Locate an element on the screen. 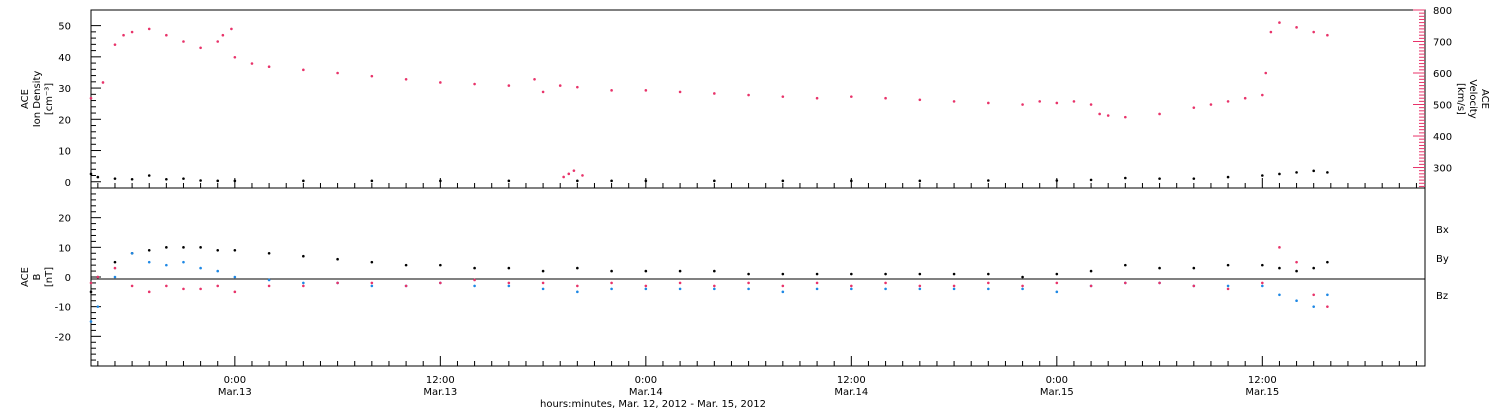 Image resolution: width=1500 pixels, height=410 pixels. top-left-axis: 0 10 20 30 40 50 is located at coordinates (79, 105).